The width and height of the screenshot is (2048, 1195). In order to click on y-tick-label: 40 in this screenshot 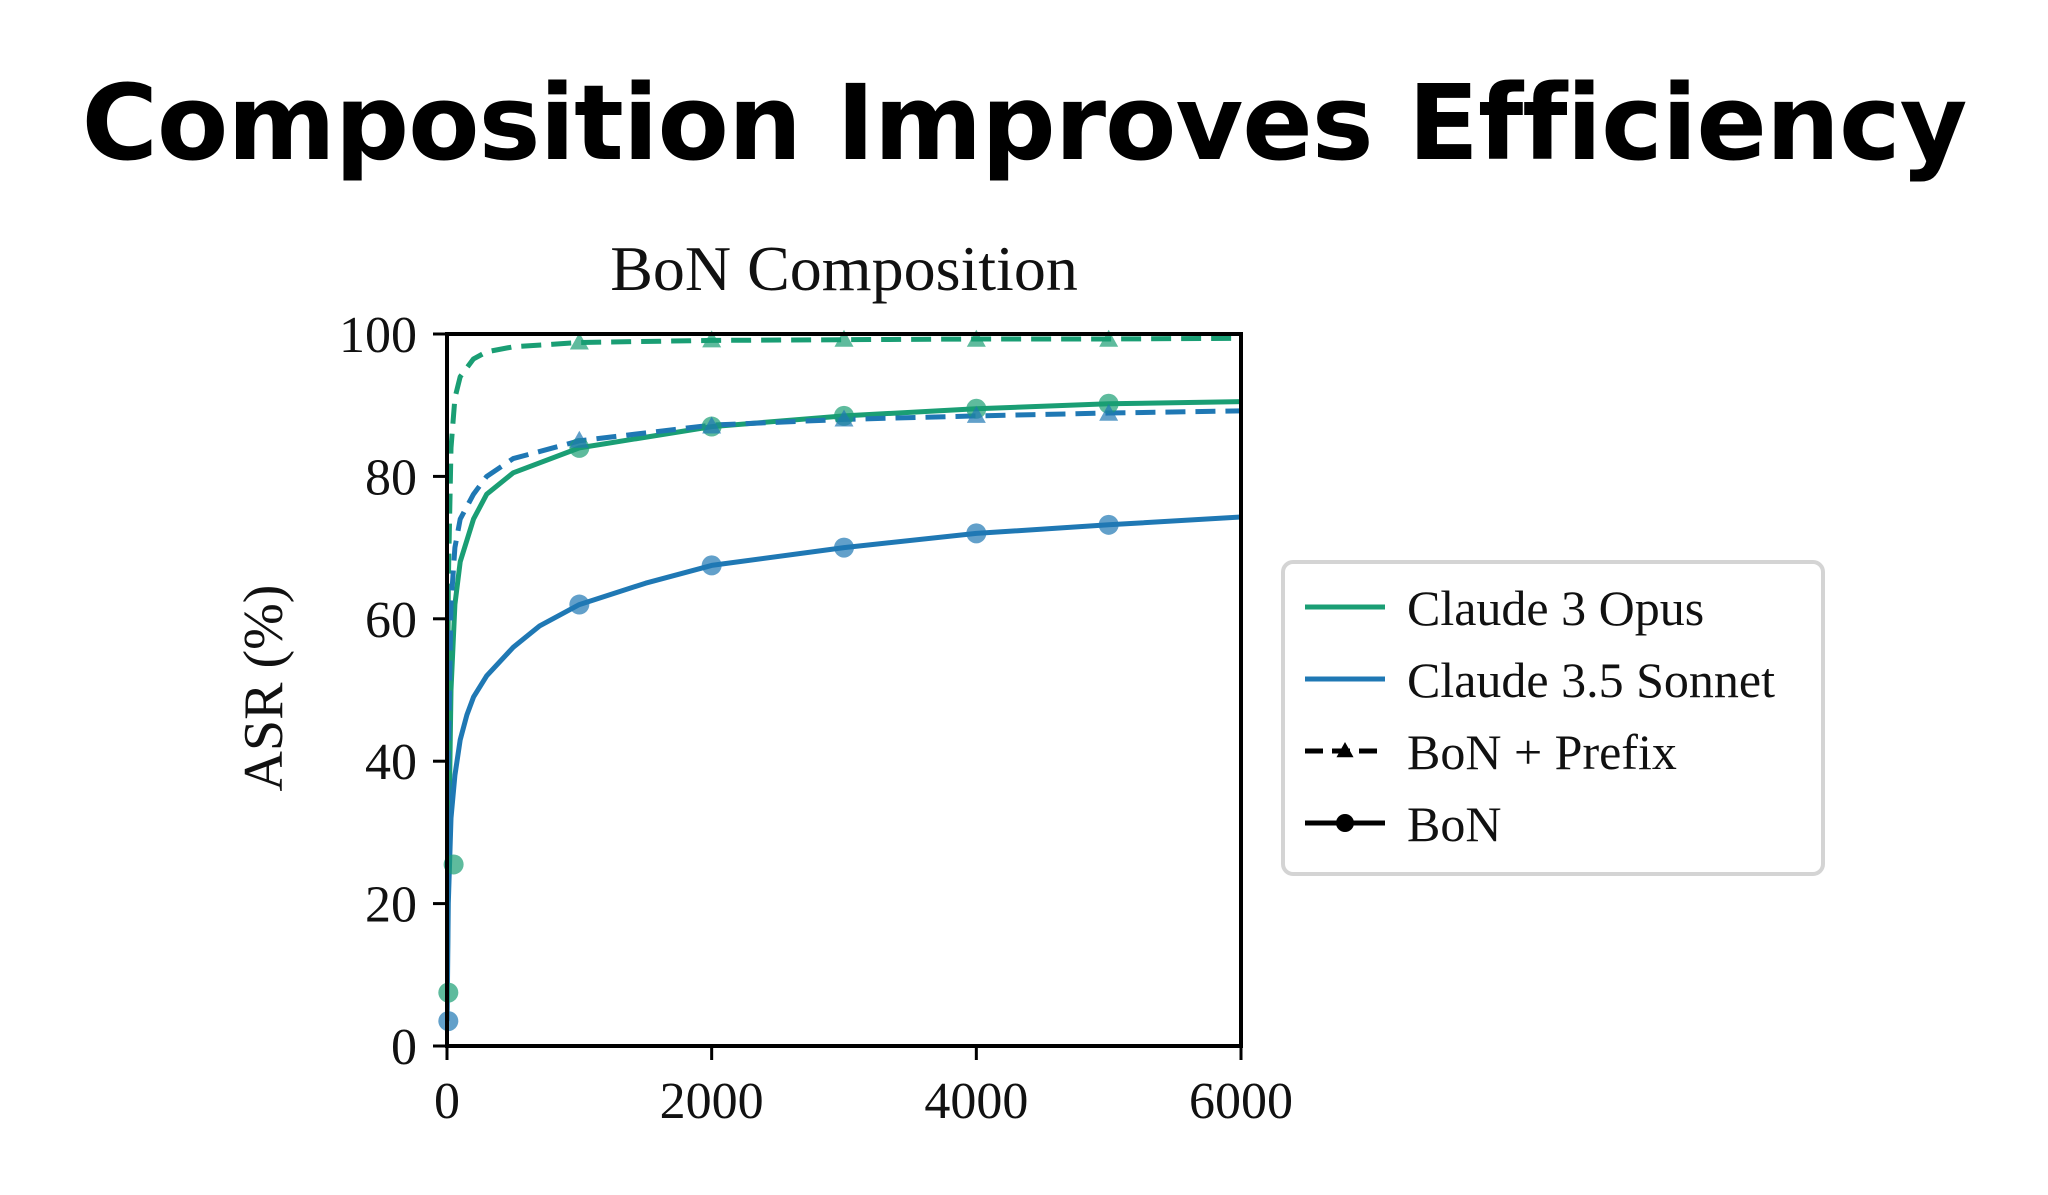, I will do `click(391, 762)`.